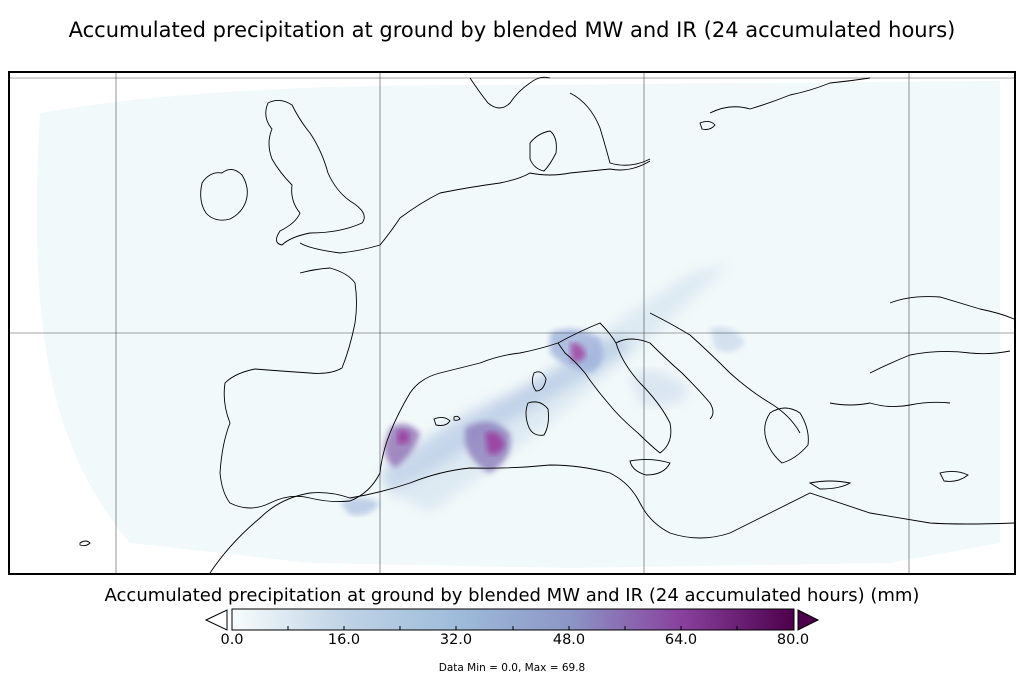 The width and height of the screenshot is (1024, 688). I want to click on colorbar-graphic, so click(512, 619).